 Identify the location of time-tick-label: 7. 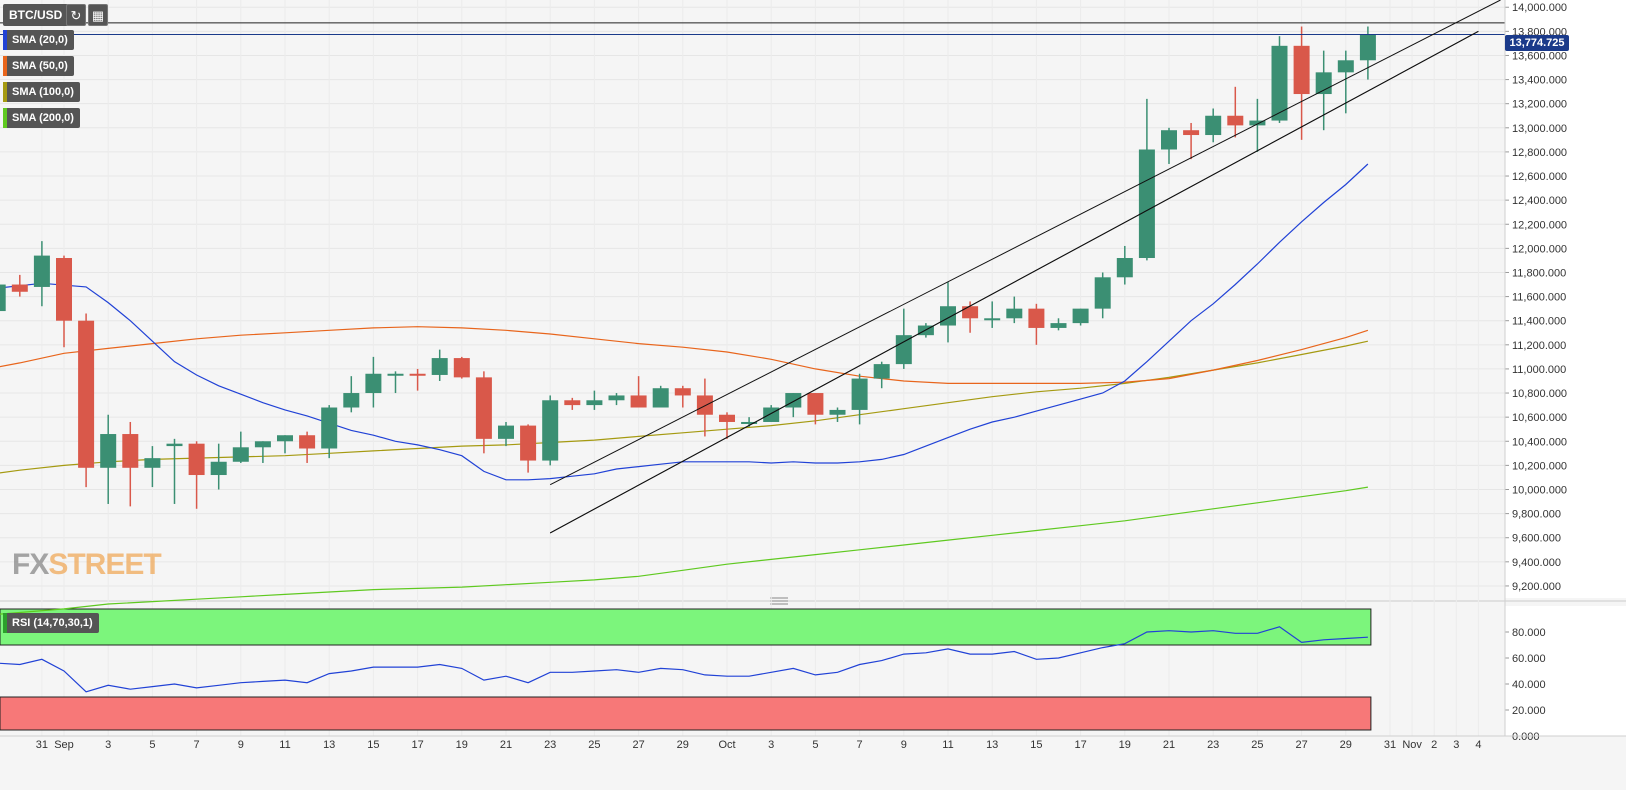
(197, 745).